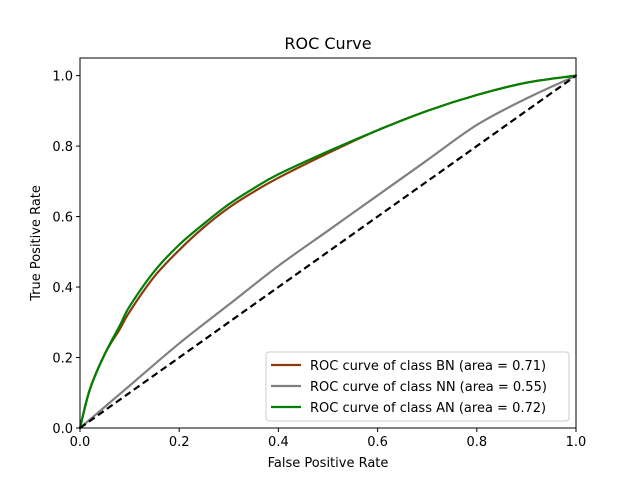 The width and height of the screenshot is (640, 480). What do you see at coordinates (327, 43) in the screenshot?
I see `chart-title: ROC Curve` at bounding box center [327, 43].